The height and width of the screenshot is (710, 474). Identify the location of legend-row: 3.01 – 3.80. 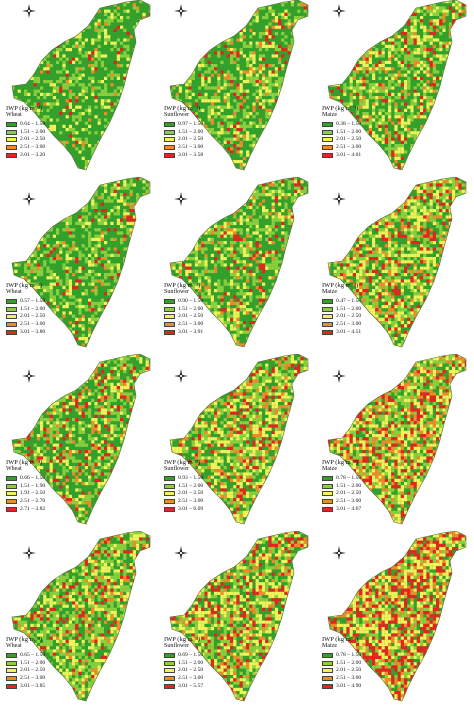
(25, 332).